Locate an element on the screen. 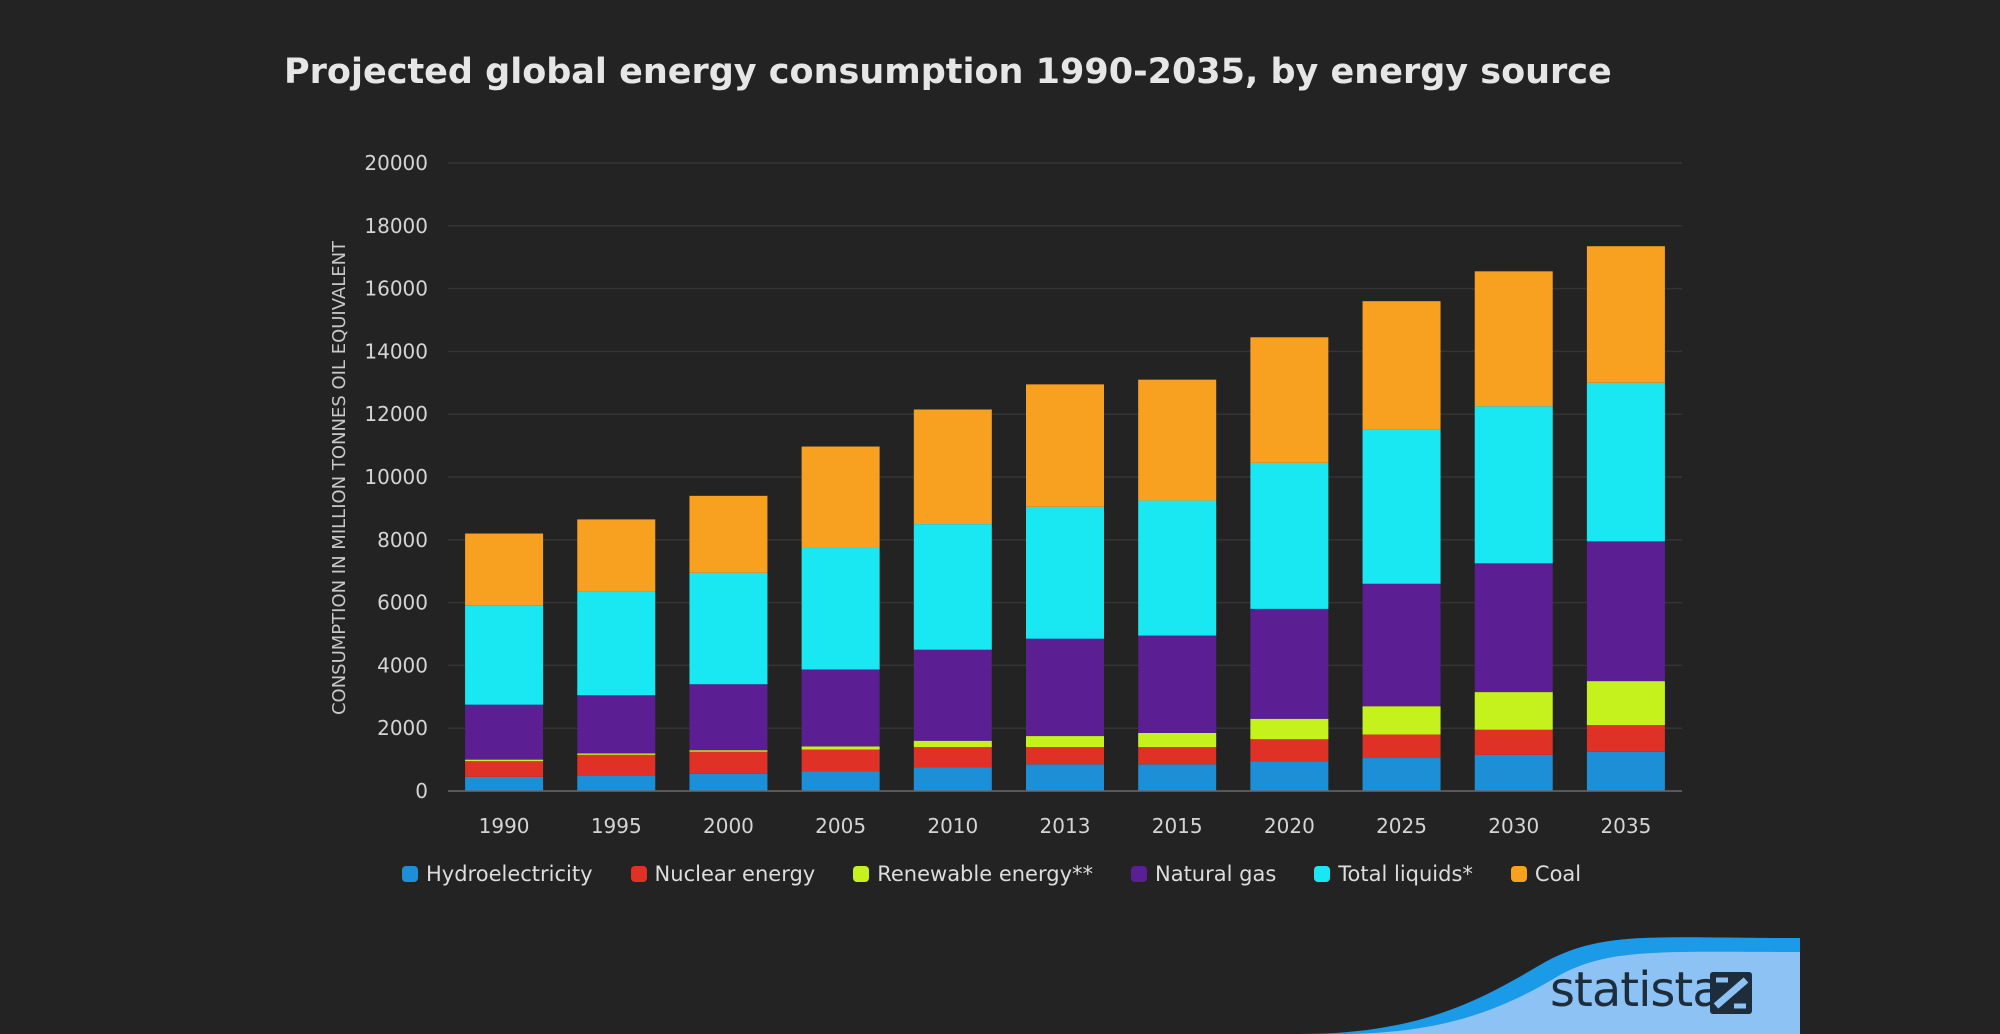  bar-segment-renewable-energy-2010 is located at coordinates (952, 744).